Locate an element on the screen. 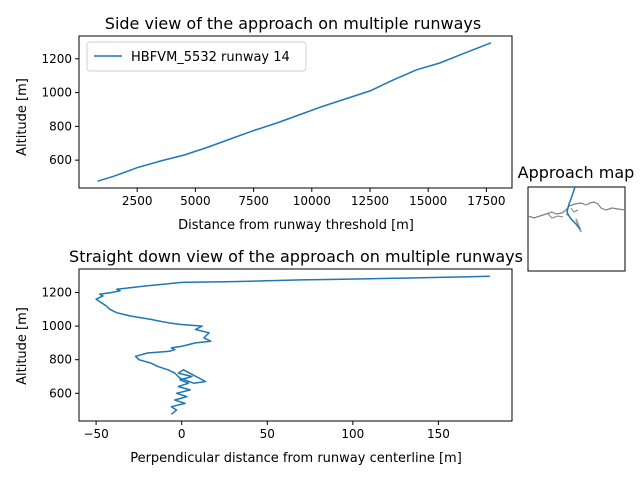 Image resolution: width=640 pixels, height=480 pixels. side-view-ylabel: Altitude [m] is located at coordinates (22, 117).